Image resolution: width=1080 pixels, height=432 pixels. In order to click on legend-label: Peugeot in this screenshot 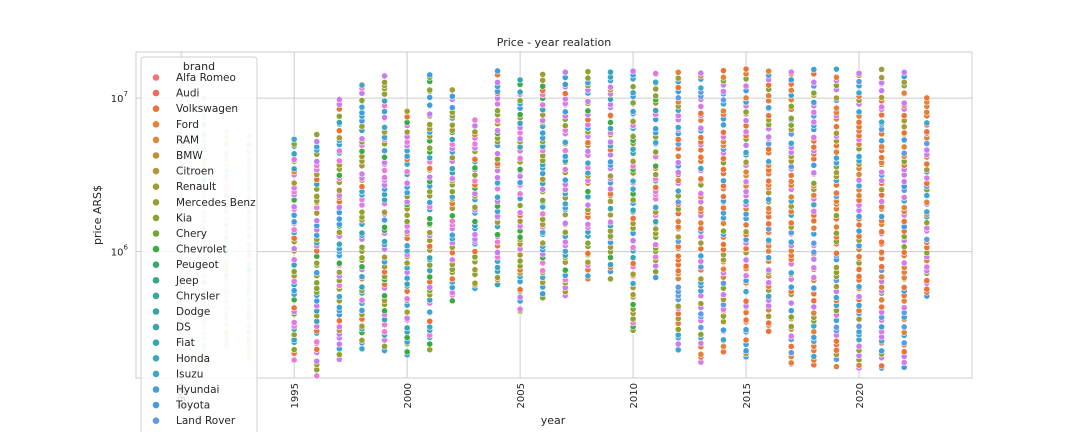, I will do `click(197, 265)`.